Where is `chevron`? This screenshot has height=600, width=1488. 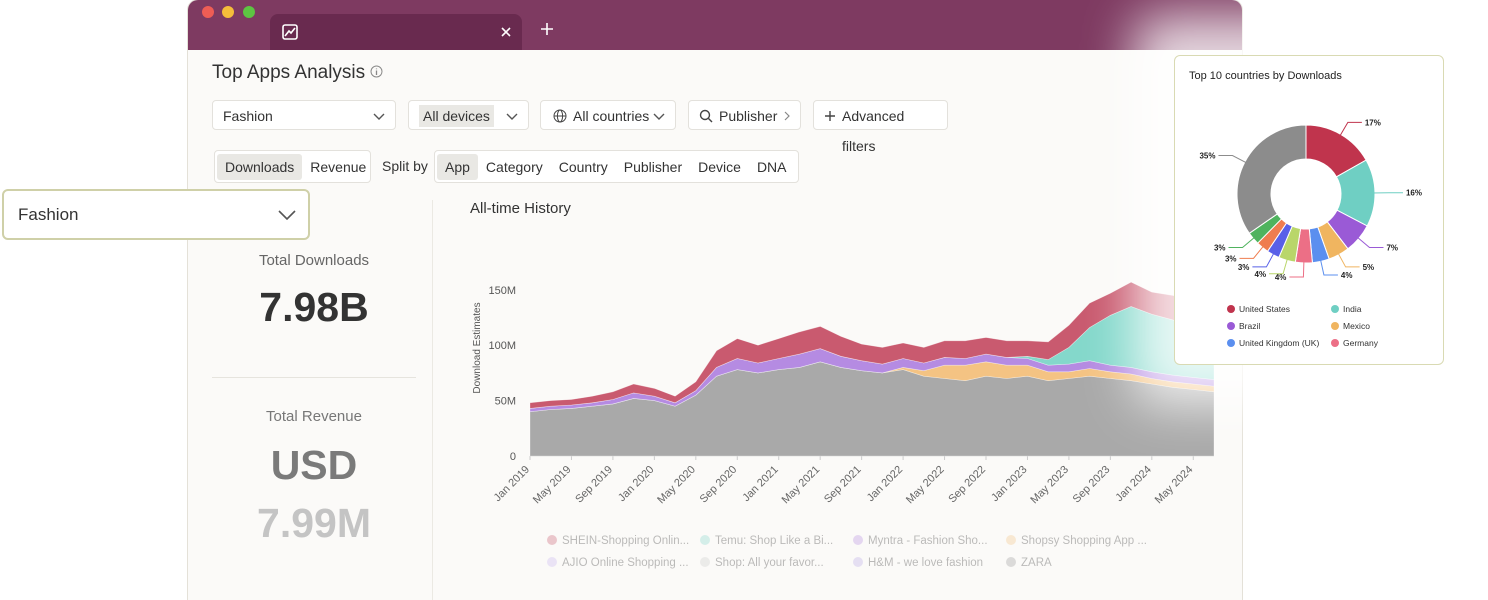
chevron is located at coordinates (287, 215).